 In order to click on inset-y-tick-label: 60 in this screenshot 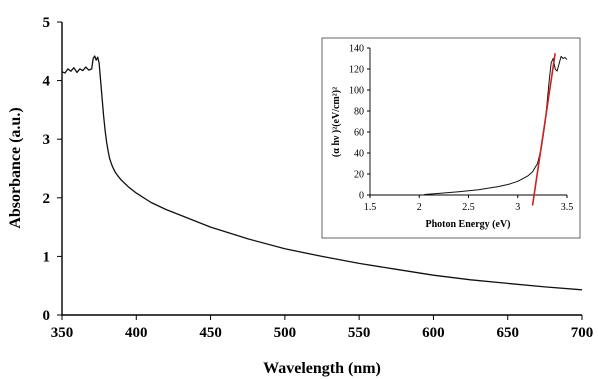, I will do `click(359, 133)`.